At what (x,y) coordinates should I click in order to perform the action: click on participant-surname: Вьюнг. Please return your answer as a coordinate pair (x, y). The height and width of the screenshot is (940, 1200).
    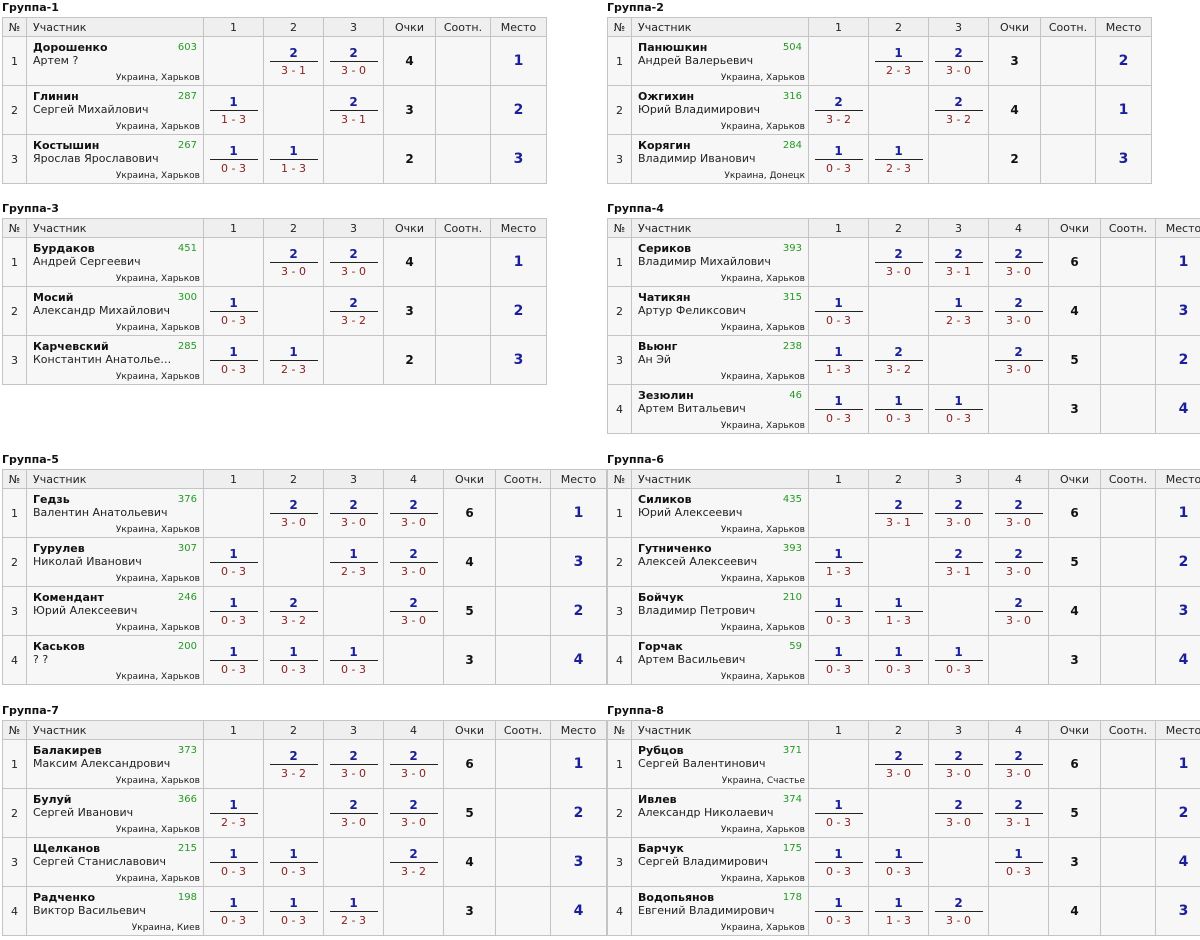
    Looking at the image, I should click on (658, 346).